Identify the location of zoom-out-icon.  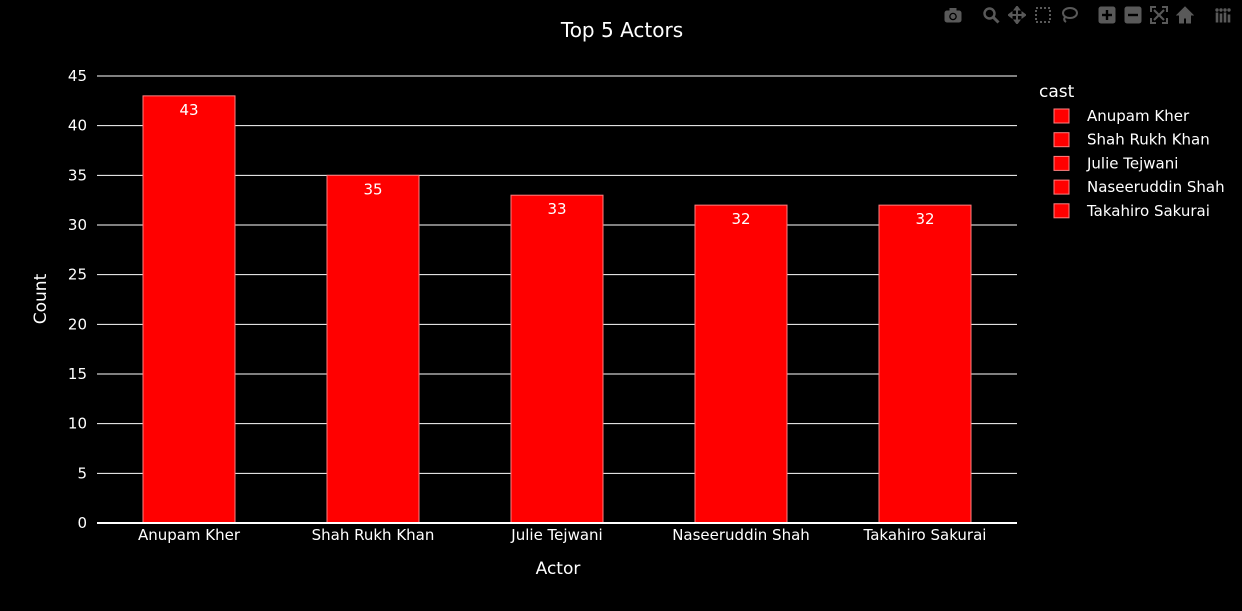
(1133, 15).